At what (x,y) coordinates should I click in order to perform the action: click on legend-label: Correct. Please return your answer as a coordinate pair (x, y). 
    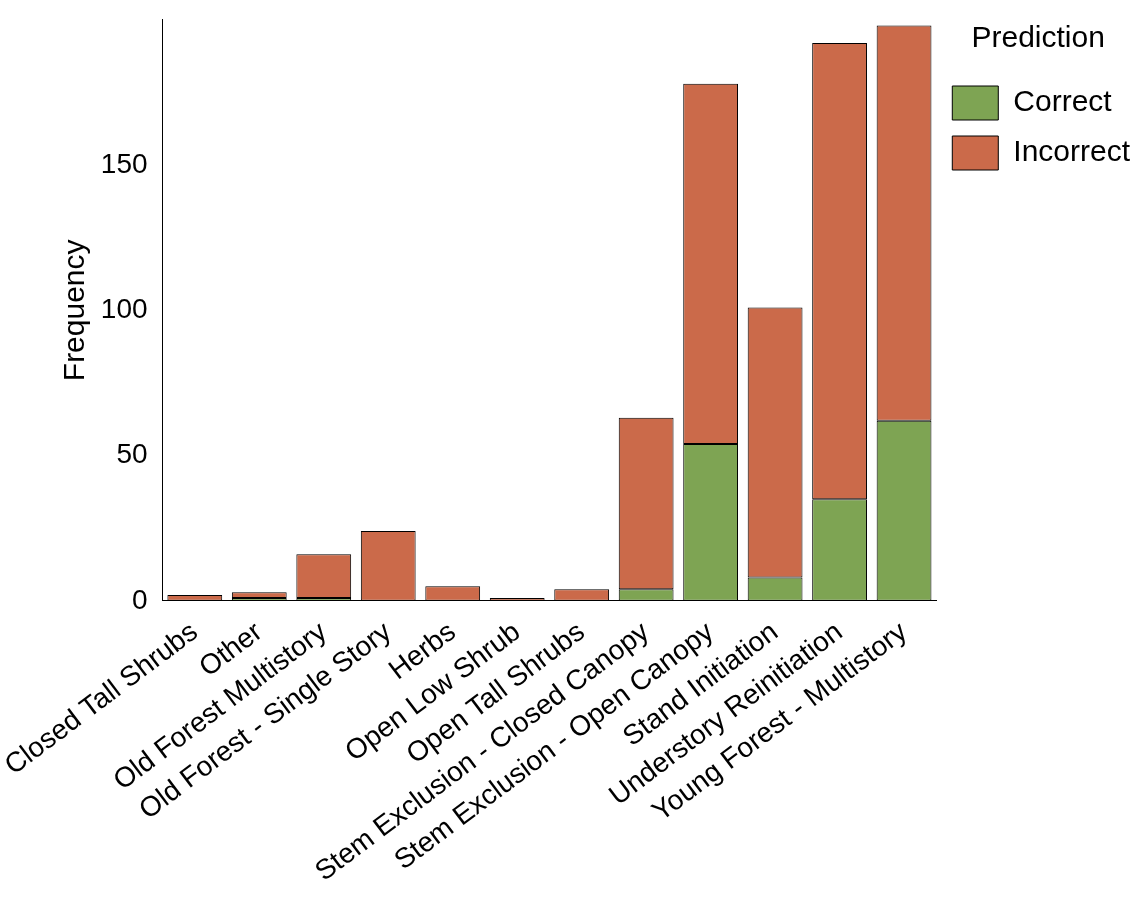
    Looking at the image, I should click on (1063, 101).